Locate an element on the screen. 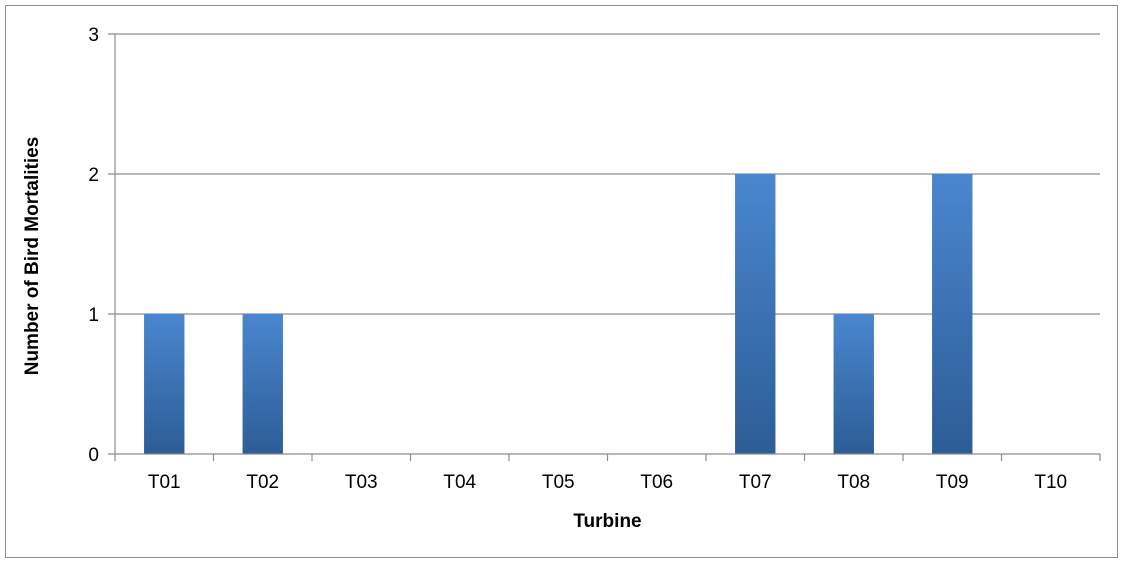 Image resolution: width=1123 pixels, height=563 pixels. y-tick-label-0: 0 is located at coordinates (93, 455).